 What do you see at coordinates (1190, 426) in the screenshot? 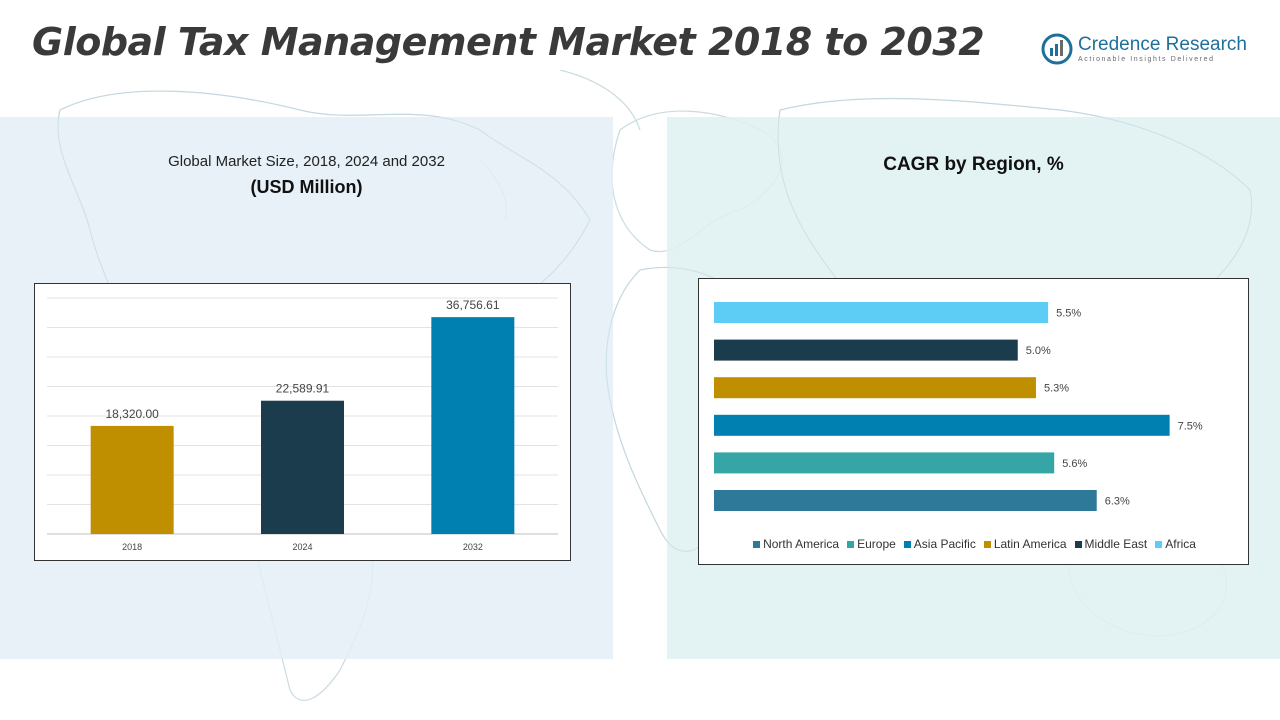
I see `data-label: 7.5%` at bounding box center [1190, 426].